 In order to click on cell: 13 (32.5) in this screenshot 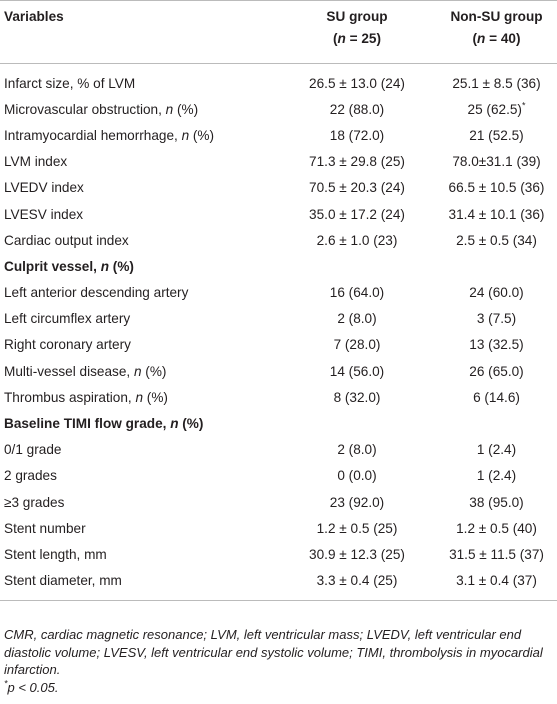, I will do `click(496, 345)`.